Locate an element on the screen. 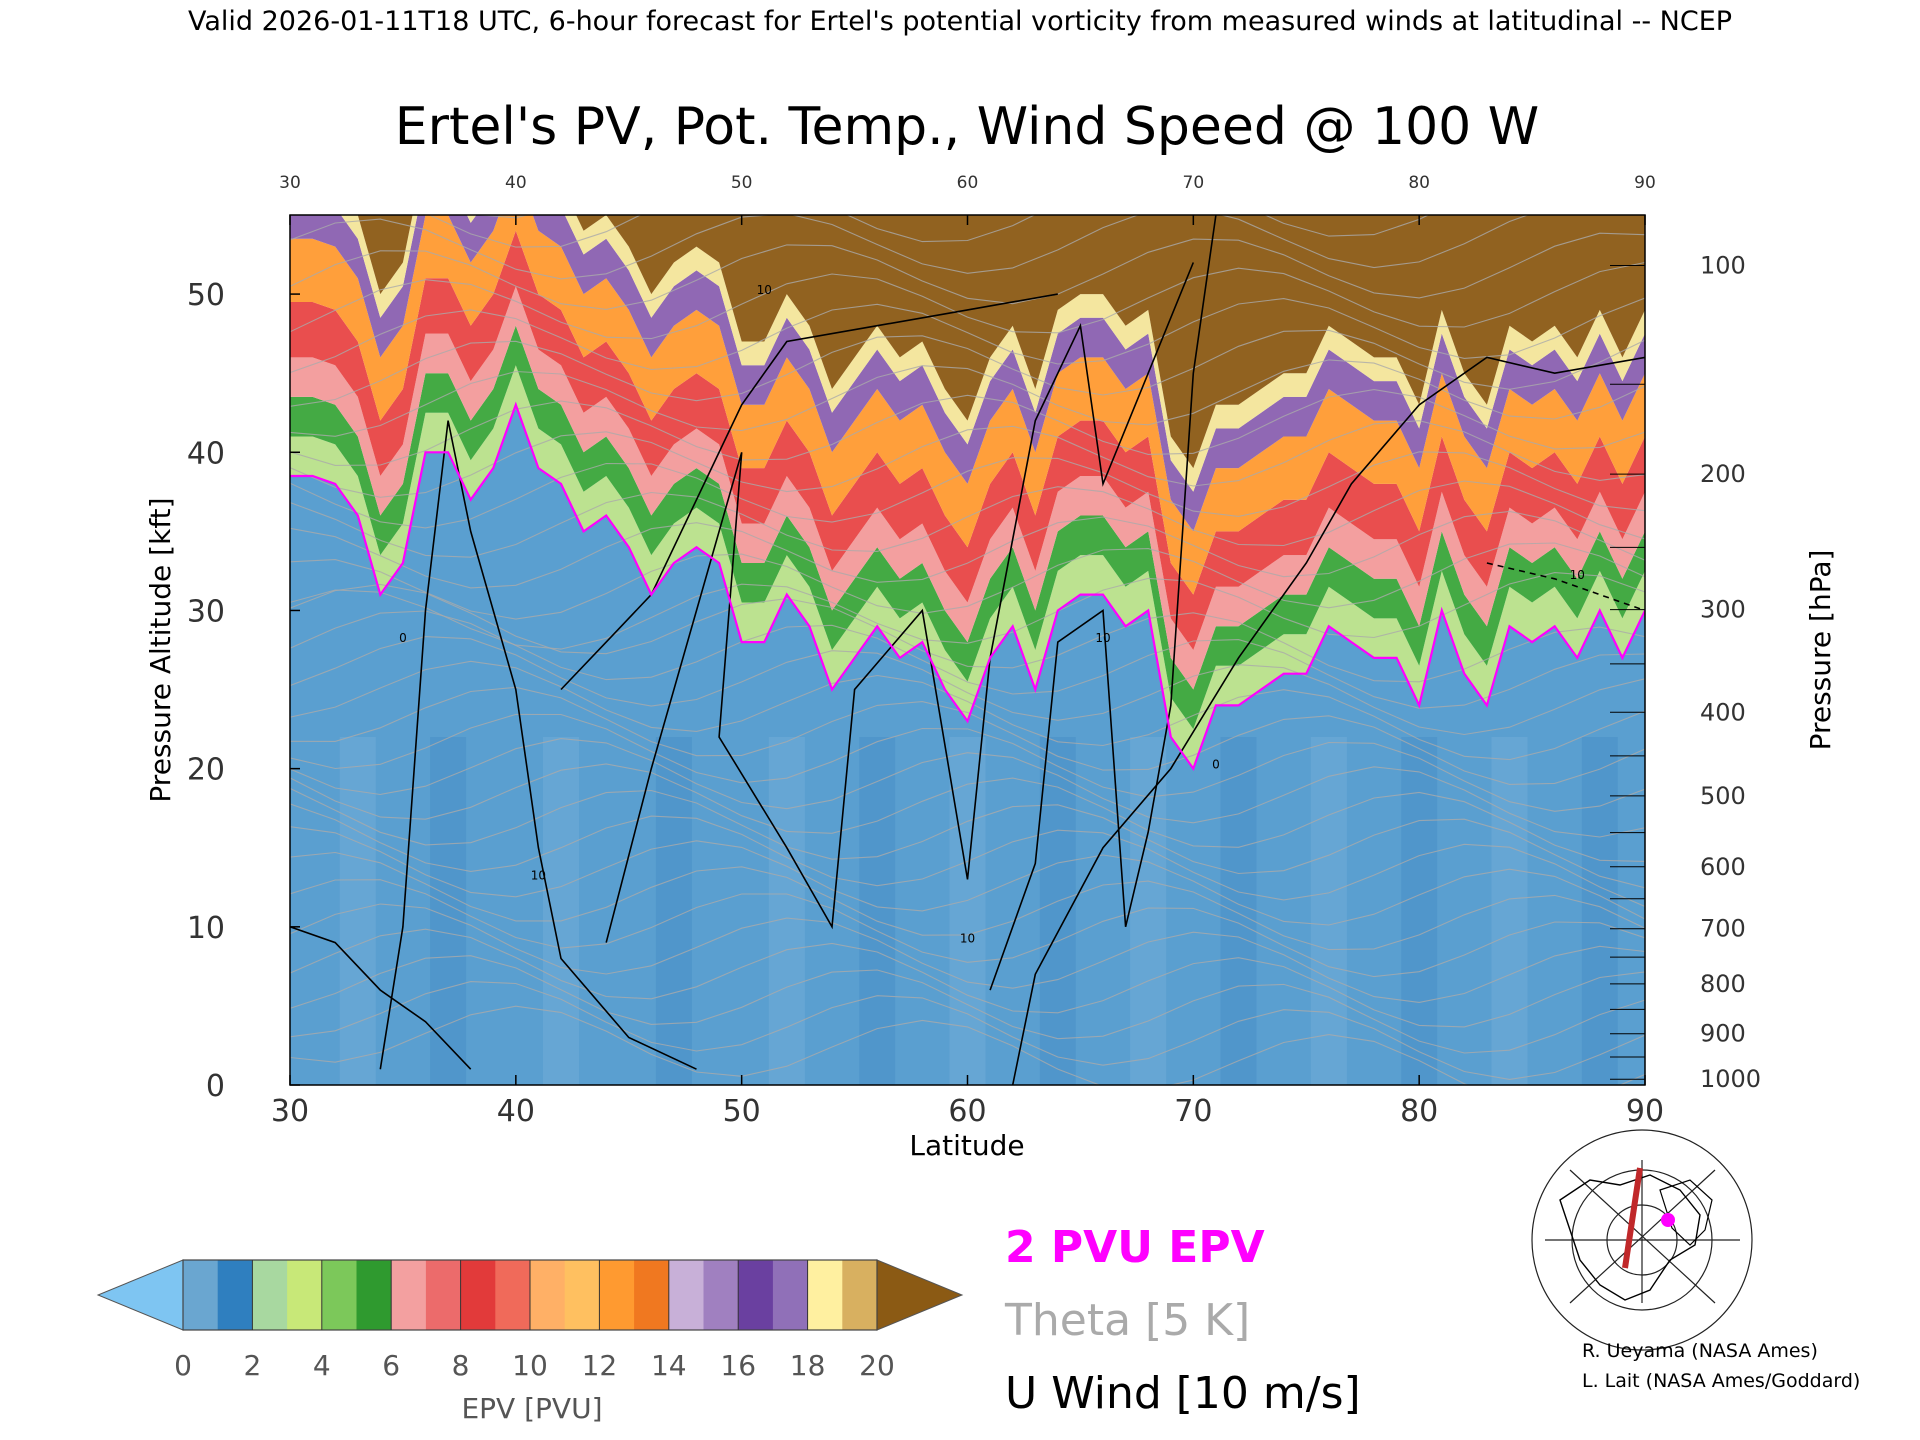 The width and height of the screenshot is (1920, 1440). colorbar-label: EPV [PVU] is located at coordinates (531, 1408).